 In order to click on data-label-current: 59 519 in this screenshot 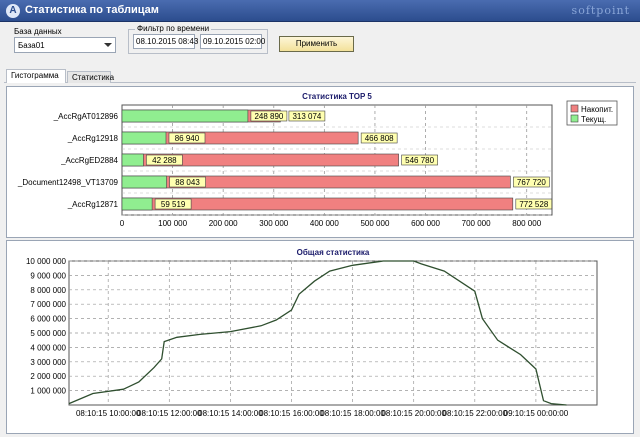, I will do `click(173, 204)`.